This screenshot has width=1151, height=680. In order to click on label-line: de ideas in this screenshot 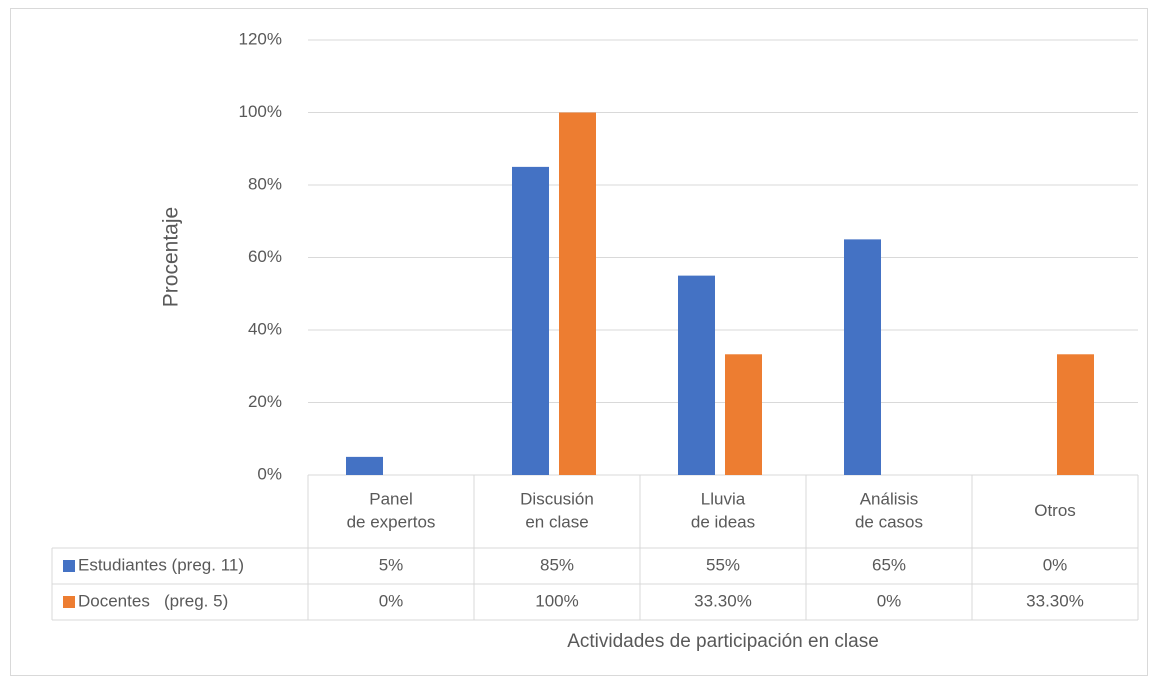, I will do `click(723, 522)`.